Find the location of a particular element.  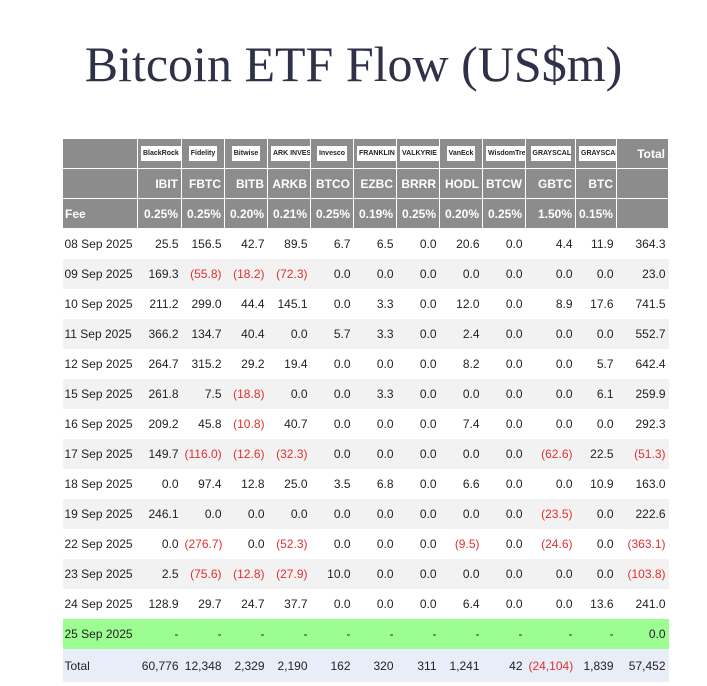

flow-value: 6.1 is located at coordinates (596, 394).